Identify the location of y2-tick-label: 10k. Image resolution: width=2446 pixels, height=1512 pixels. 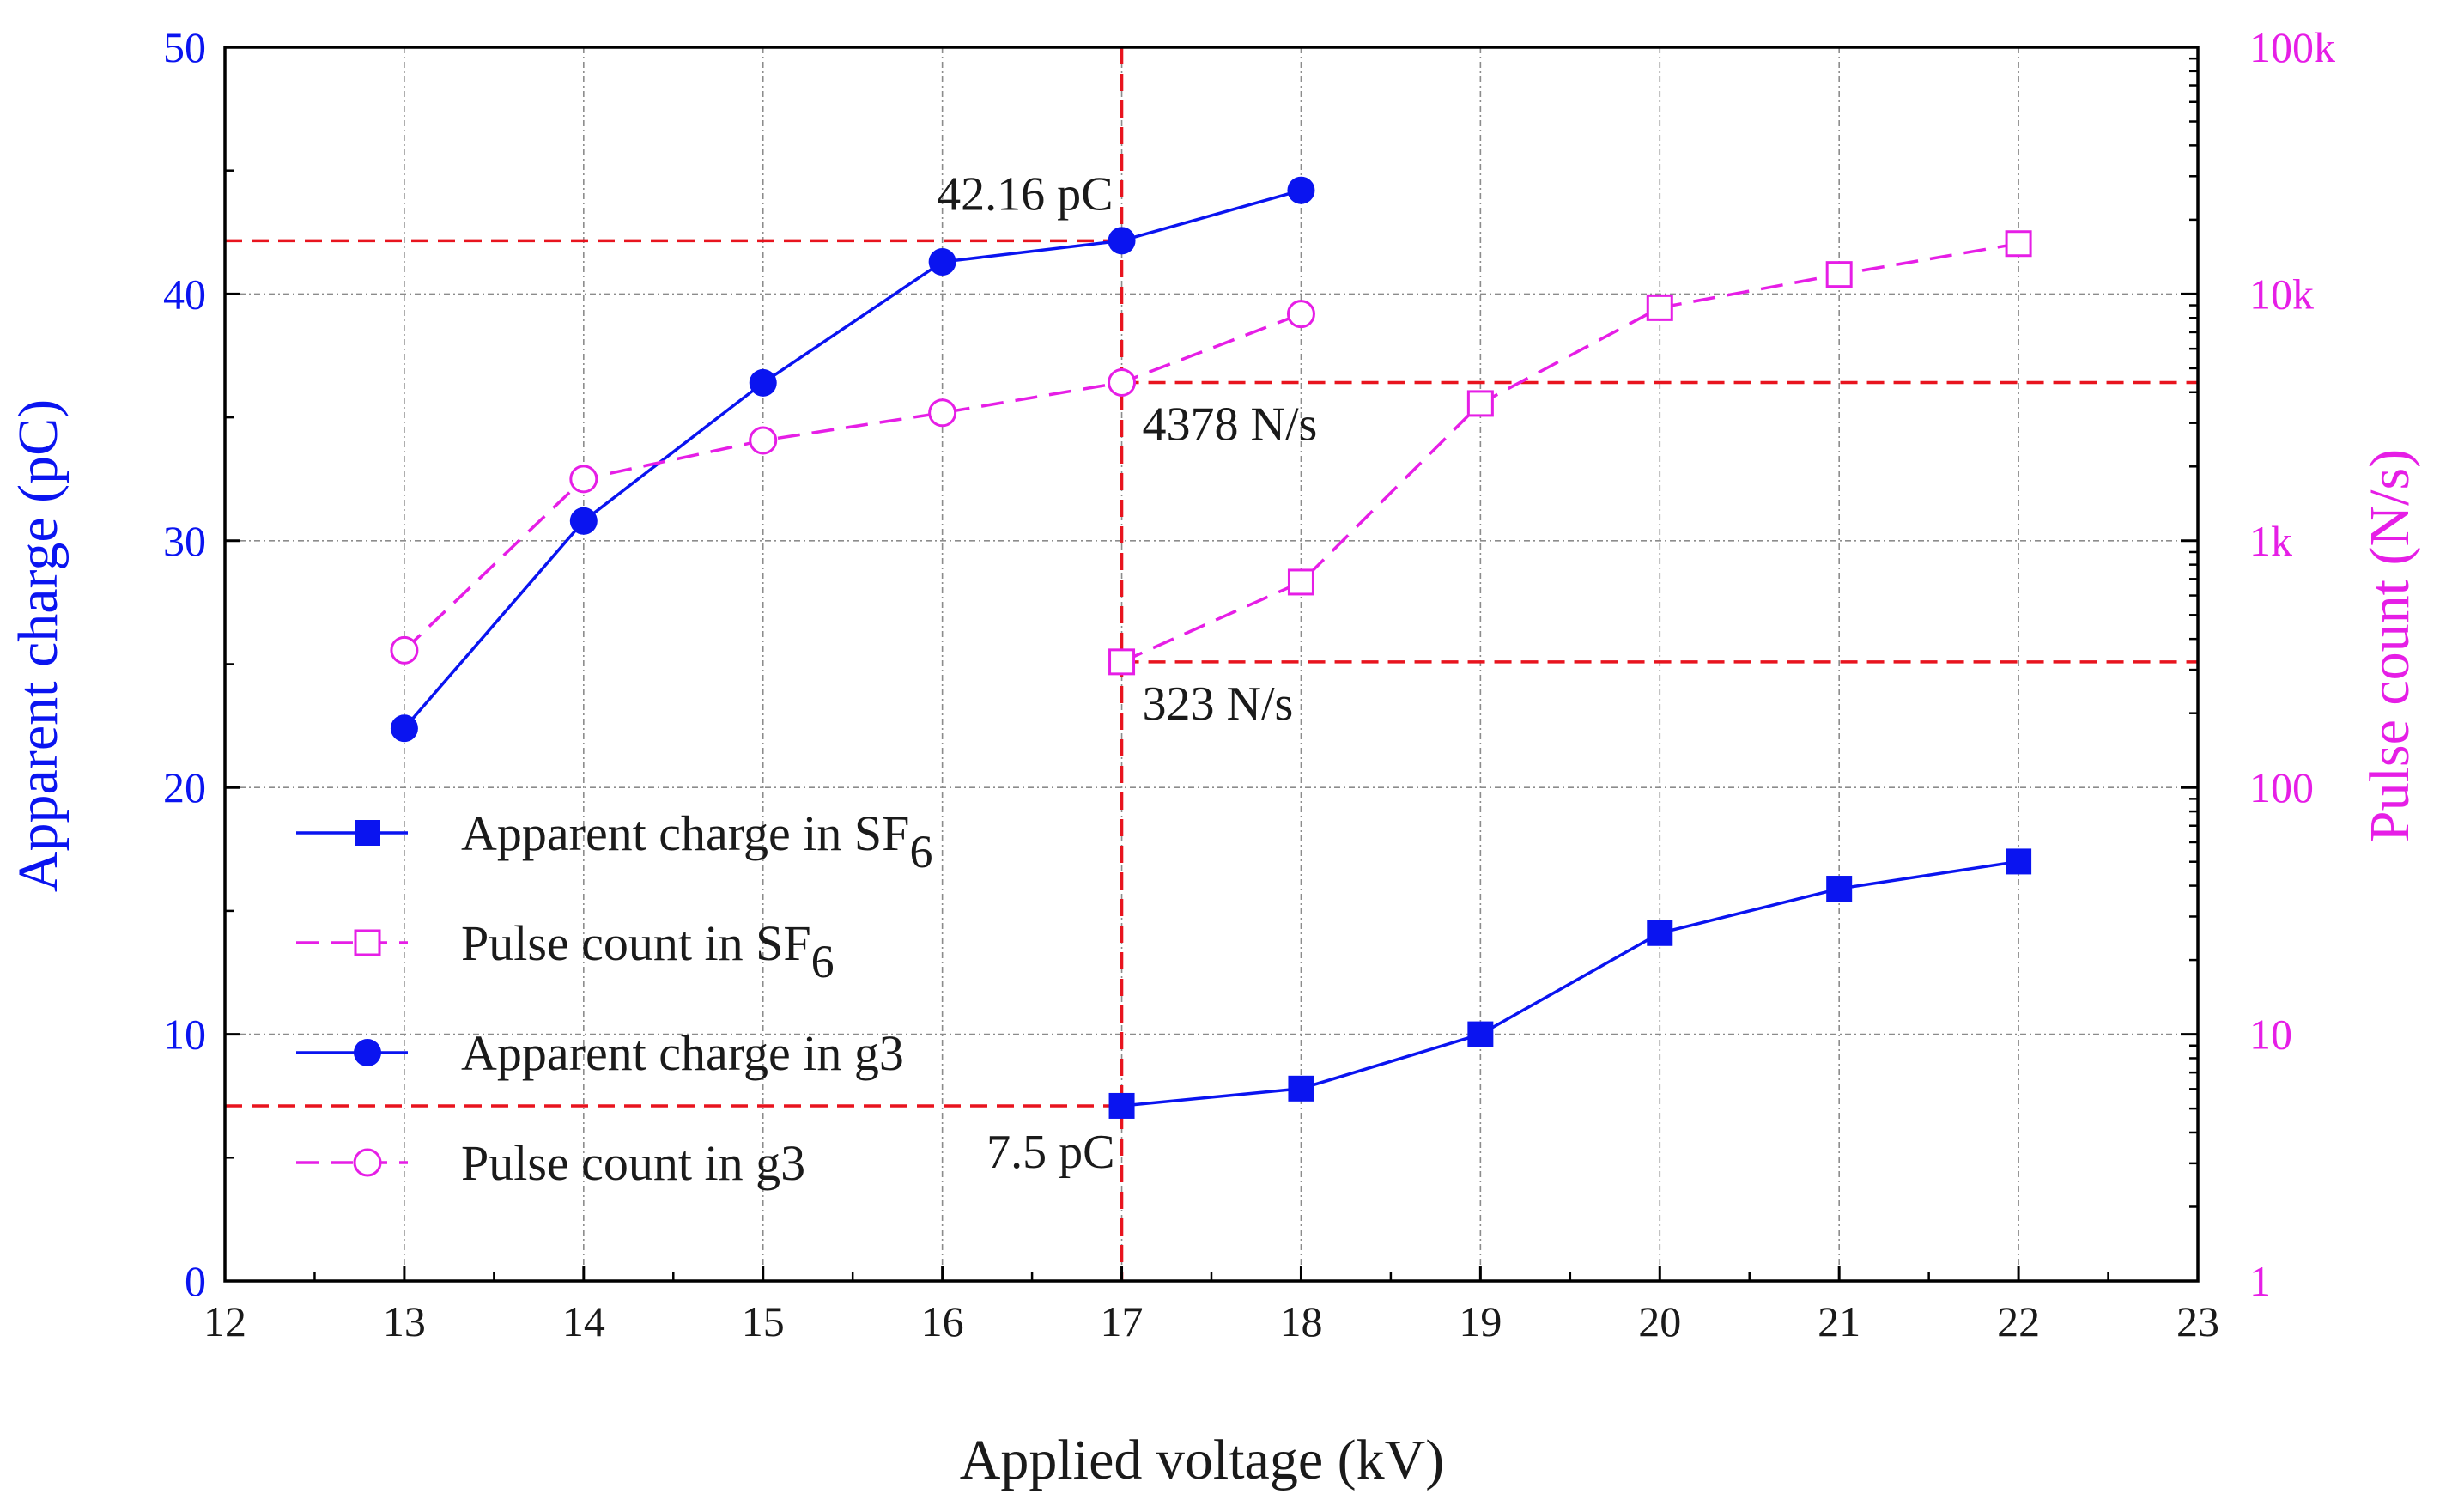
(2281, 294).